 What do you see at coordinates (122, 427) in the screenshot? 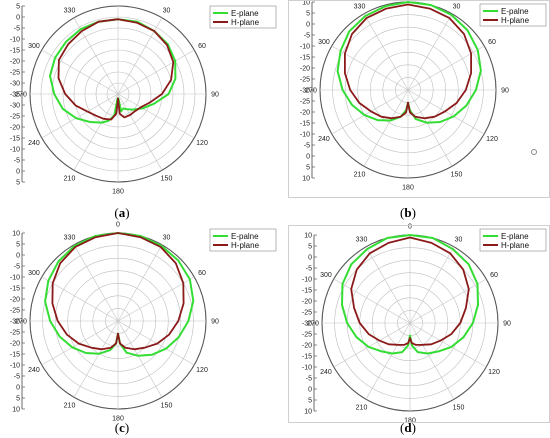
I see `panel-label-c: (c)` at bounding box center [122, 427].